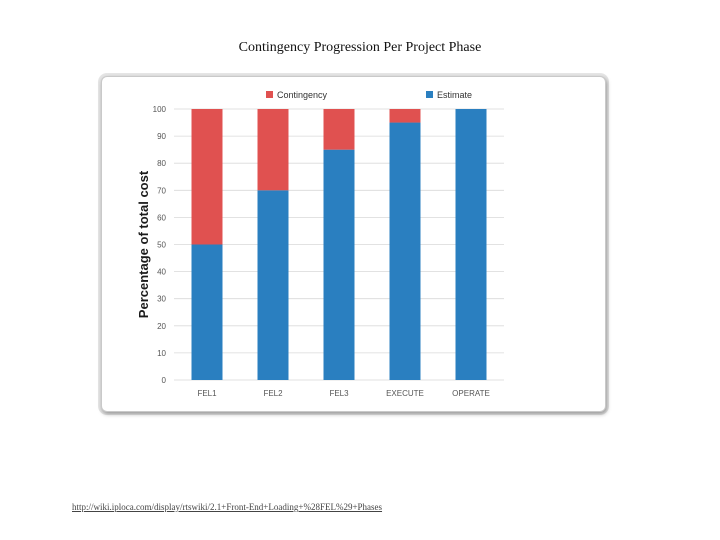 The image size is (720, 540). I want to click on bar-estimate-fel1, so click(207, 312).